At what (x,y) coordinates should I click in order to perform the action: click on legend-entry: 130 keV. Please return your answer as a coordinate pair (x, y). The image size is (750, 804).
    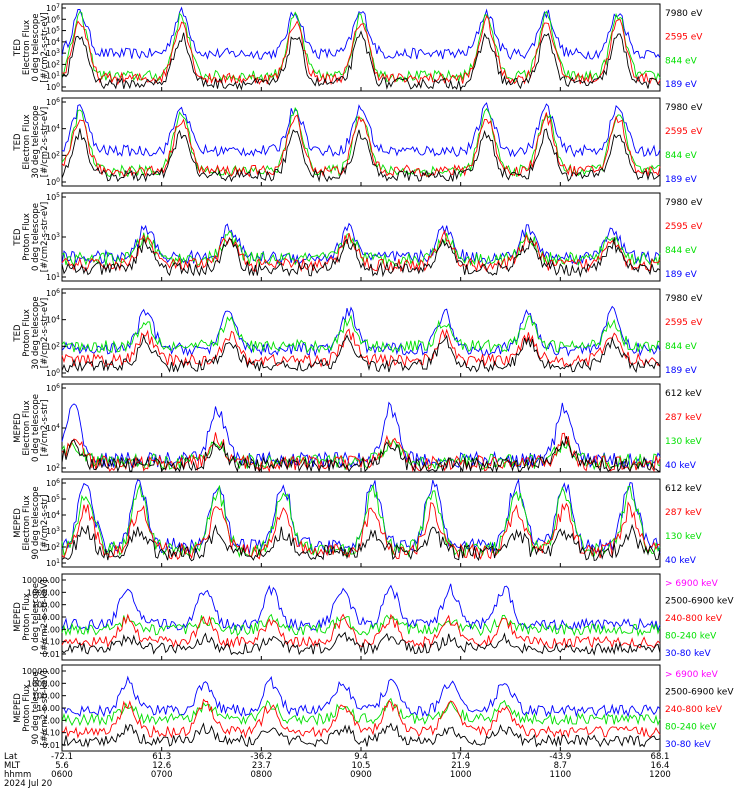
    Looking at the image, I should click on (683, 442).